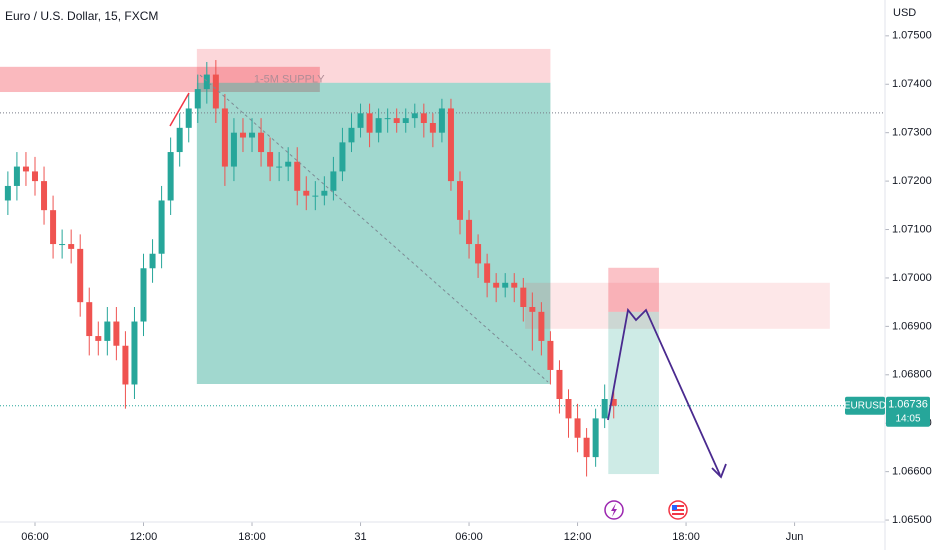 The image size is (932, 550). What do you see at coordinates (719, 471) in the screenshot?
I see `arrow-head` at bounding box center [719, 471].